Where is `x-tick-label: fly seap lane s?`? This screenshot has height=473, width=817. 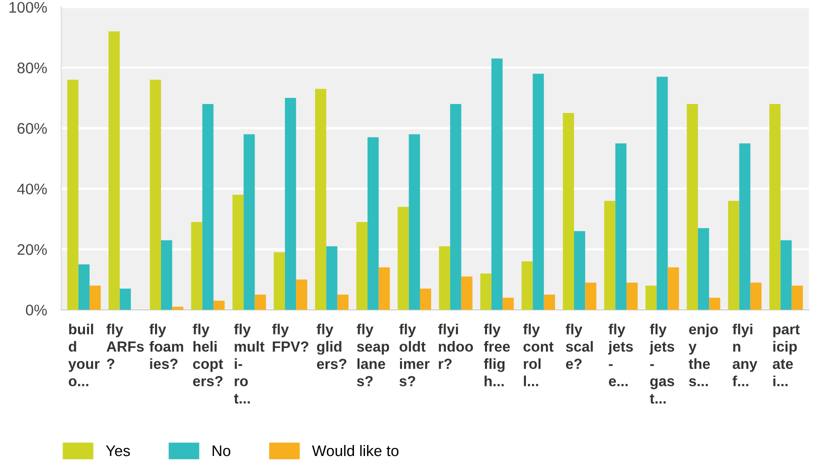 x-tick-label: fly seap lane s? is located at coordinates (373, 355).